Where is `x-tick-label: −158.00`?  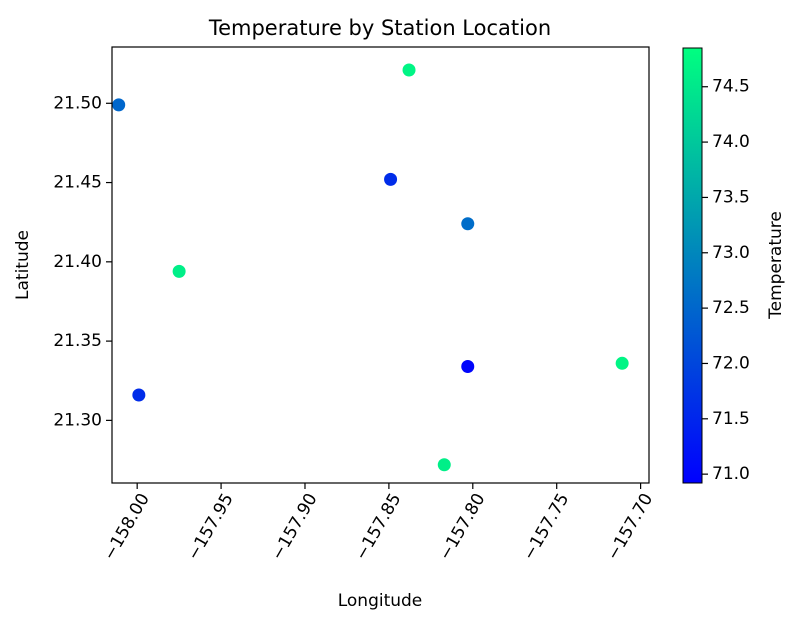
x-tick-label: −158.00 is located at coordinates (127, 527).